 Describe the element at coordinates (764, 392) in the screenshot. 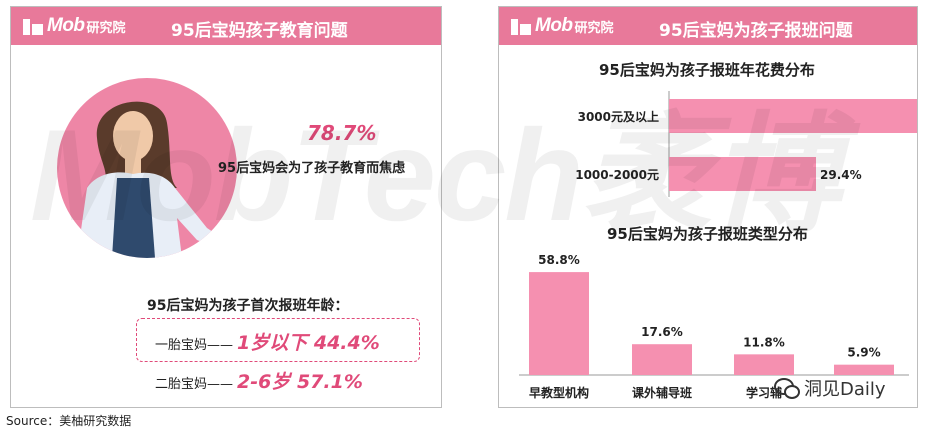

I see `category-label: 学习辅` at that location.